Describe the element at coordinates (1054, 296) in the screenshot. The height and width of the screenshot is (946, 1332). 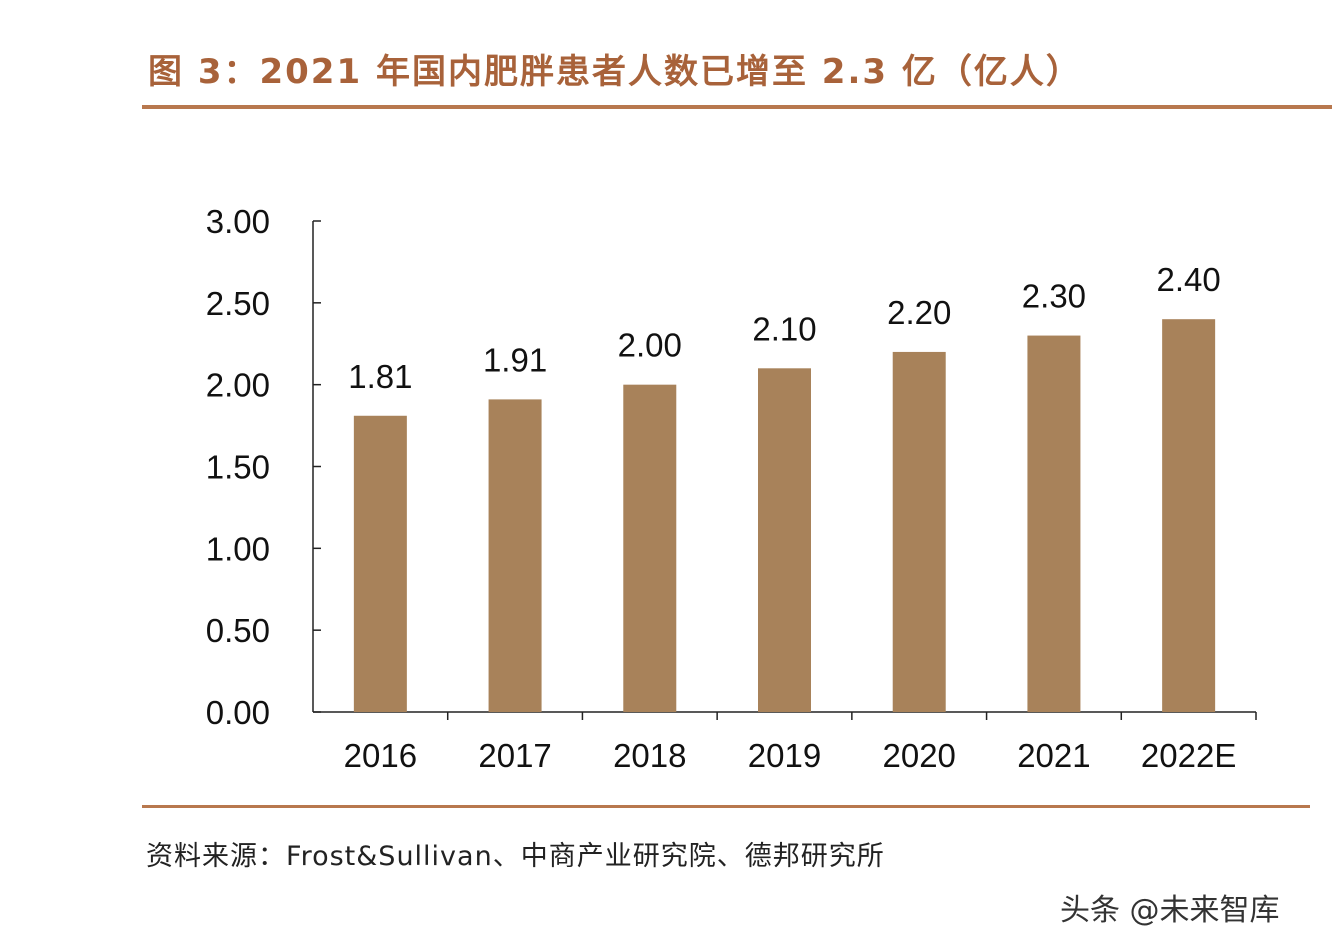
I see `data-label: 2.30` at that location.